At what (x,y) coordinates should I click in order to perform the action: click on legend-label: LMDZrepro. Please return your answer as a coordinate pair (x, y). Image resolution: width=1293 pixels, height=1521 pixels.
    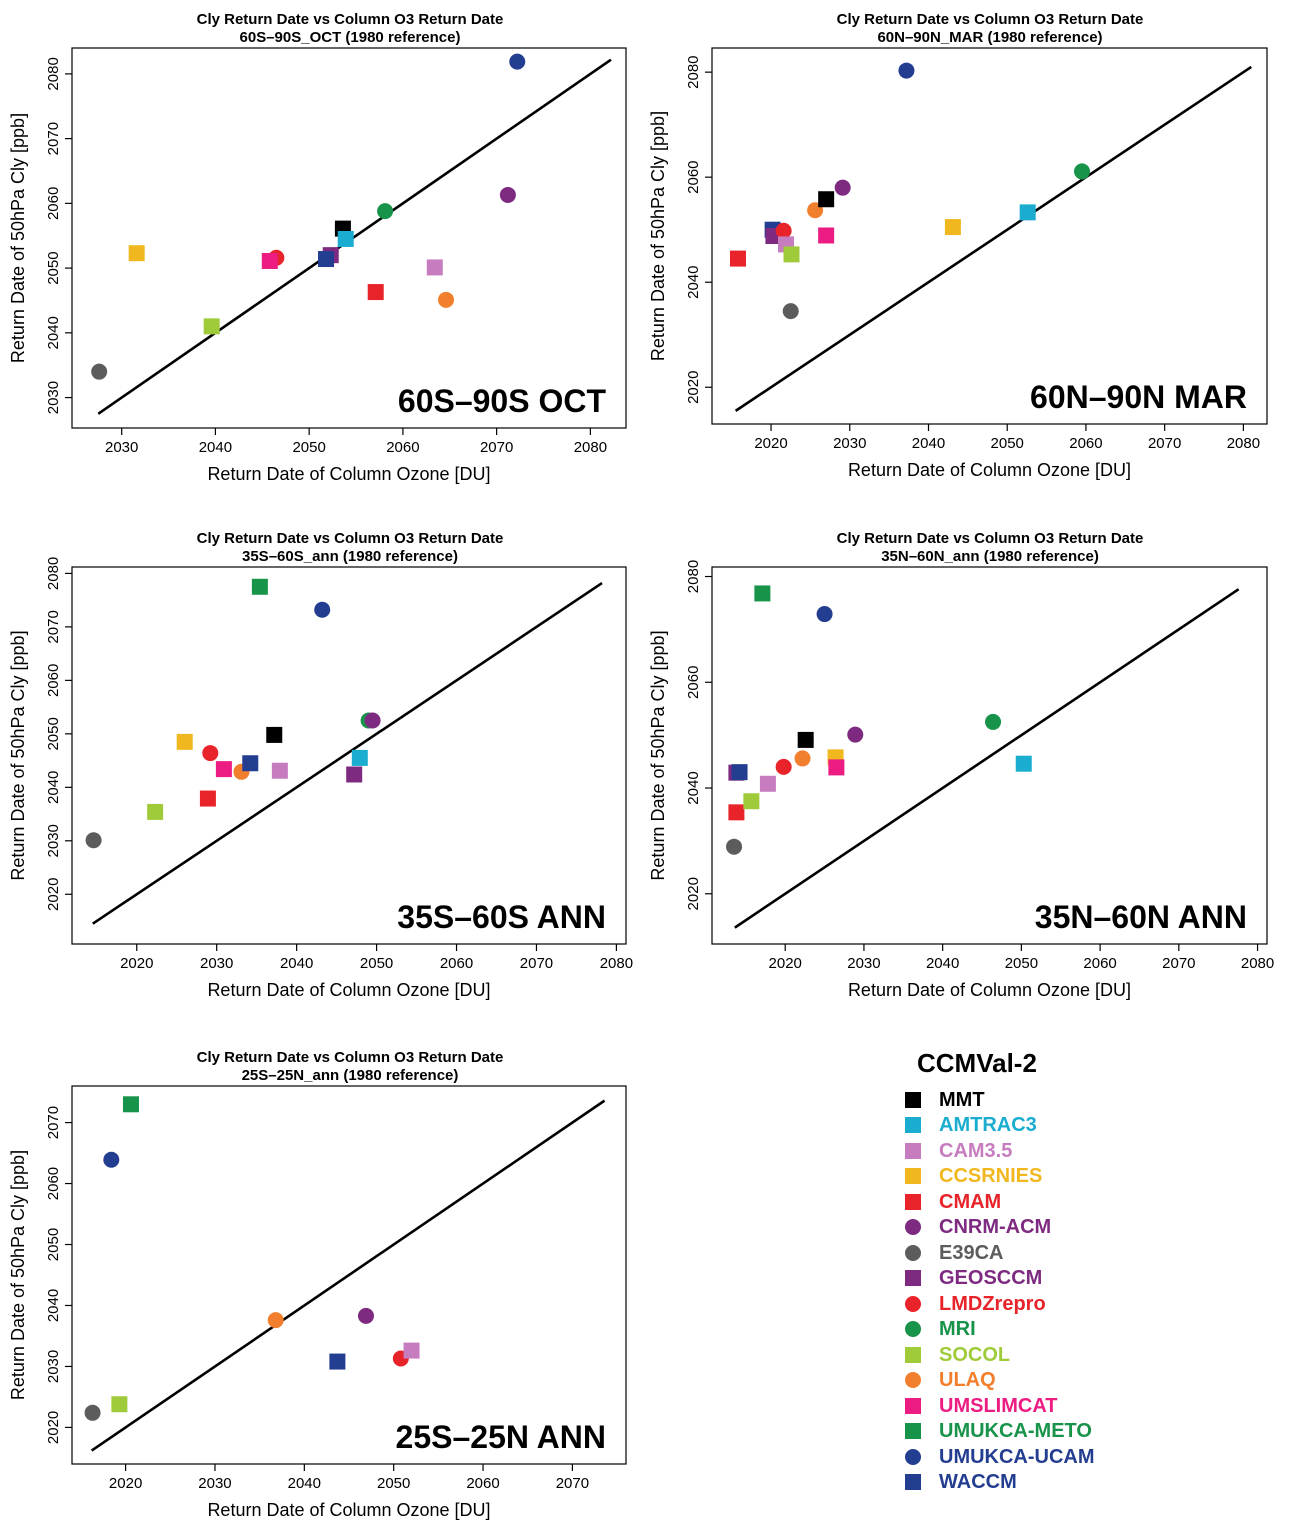
    Looking at the image, I should click on (992, 1303).